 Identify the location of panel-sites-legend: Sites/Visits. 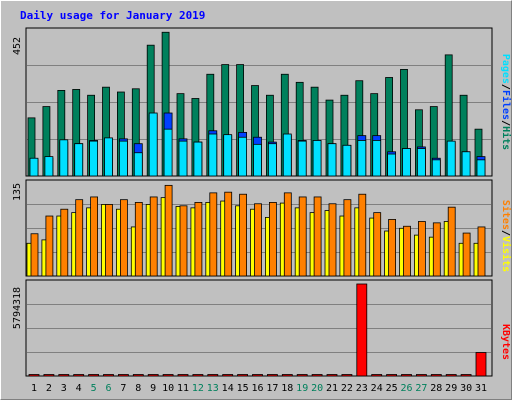
(506, 236).